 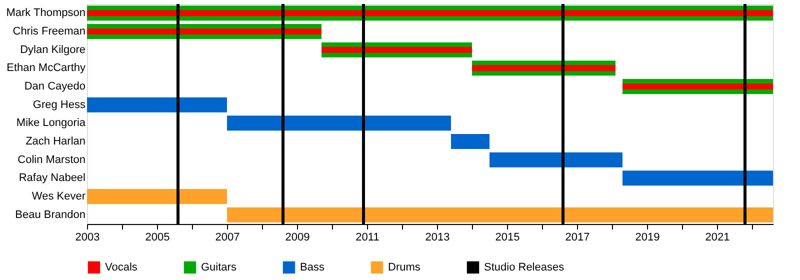 What do you see at coordinates (312, 267) in the screenshot?
I see `legend-label: Bass` at bounding box center [312, 267].